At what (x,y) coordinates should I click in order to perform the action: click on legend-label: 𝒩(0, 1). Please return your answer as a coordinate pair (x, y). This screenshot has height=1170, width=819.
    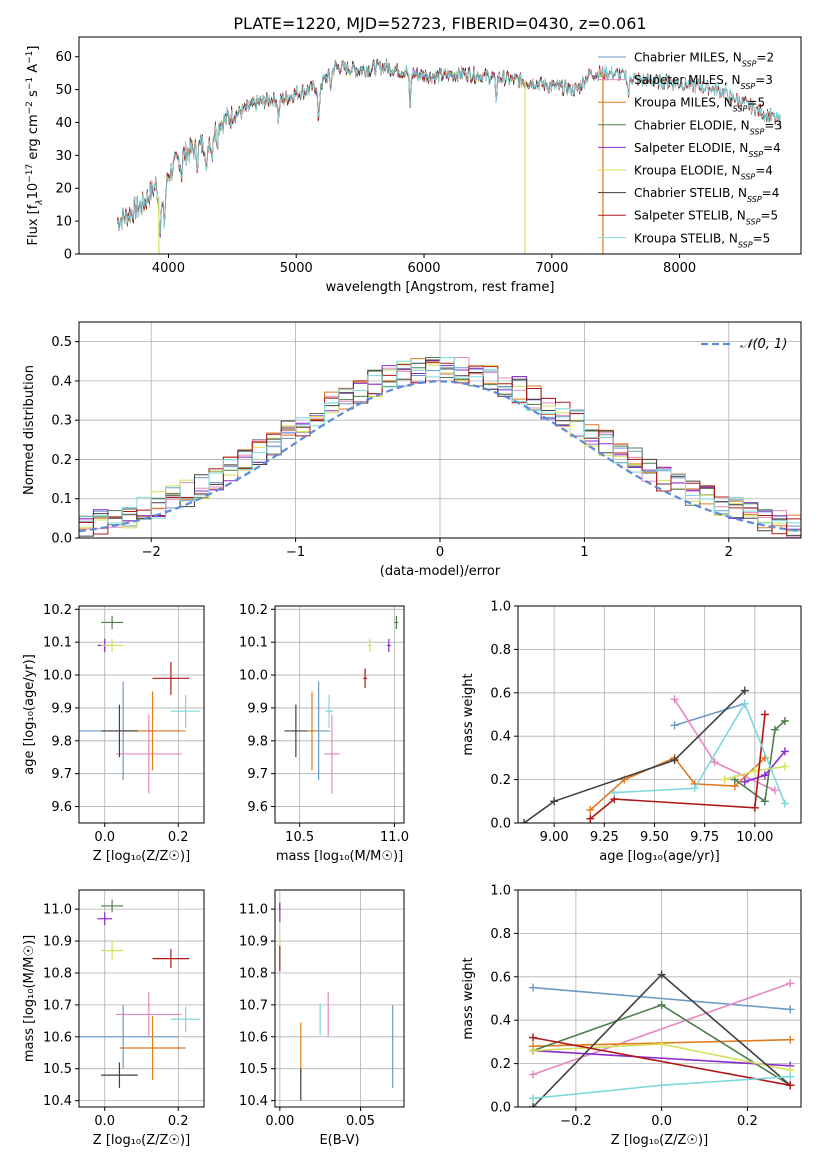
    Looking at the image, I should click on (763, 344).